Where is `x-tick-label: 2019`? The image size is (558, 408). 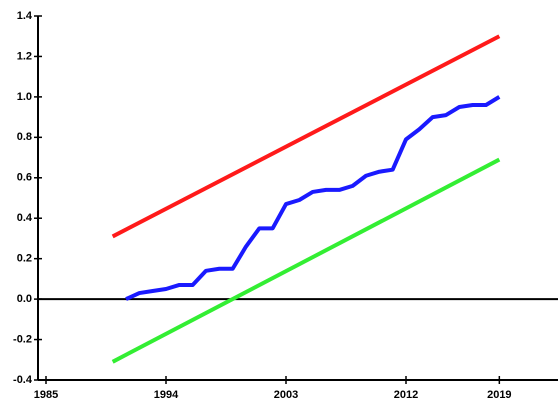
x-tick-label: 2019 is located at coordinates (499, 395).